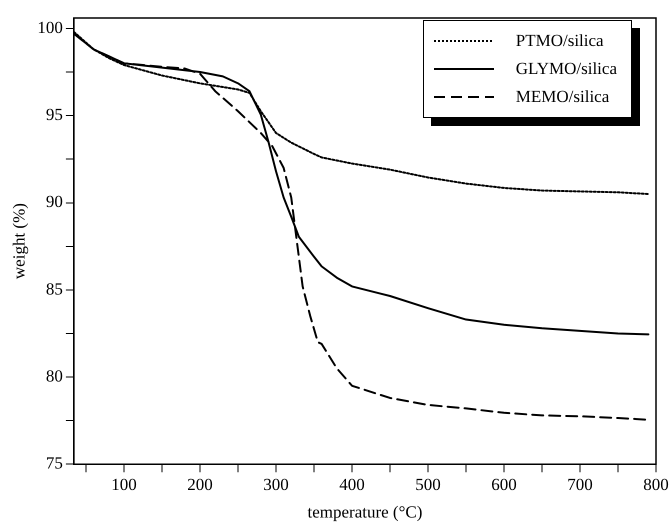 The image size is (672, 531). I want to click on y-tick-label: 75, so click(54, 463).